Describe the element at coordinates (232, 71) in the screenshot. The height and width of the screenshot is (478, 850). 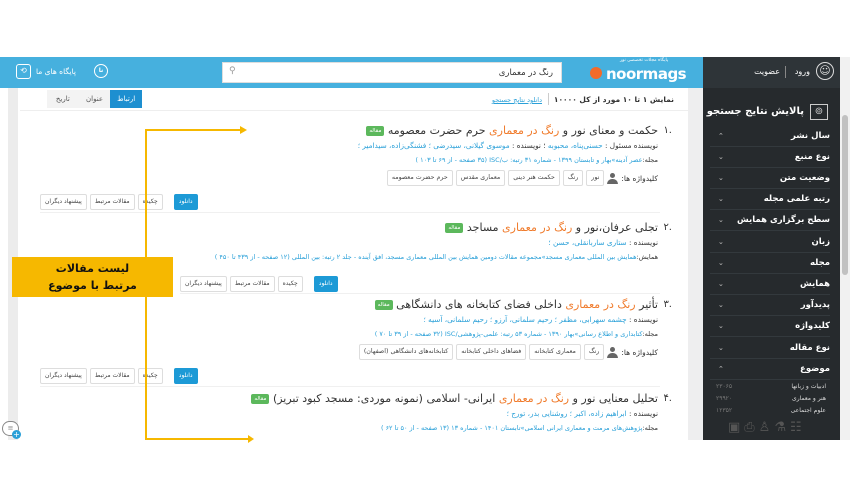
I see `search-icon: ⚲` at that location.